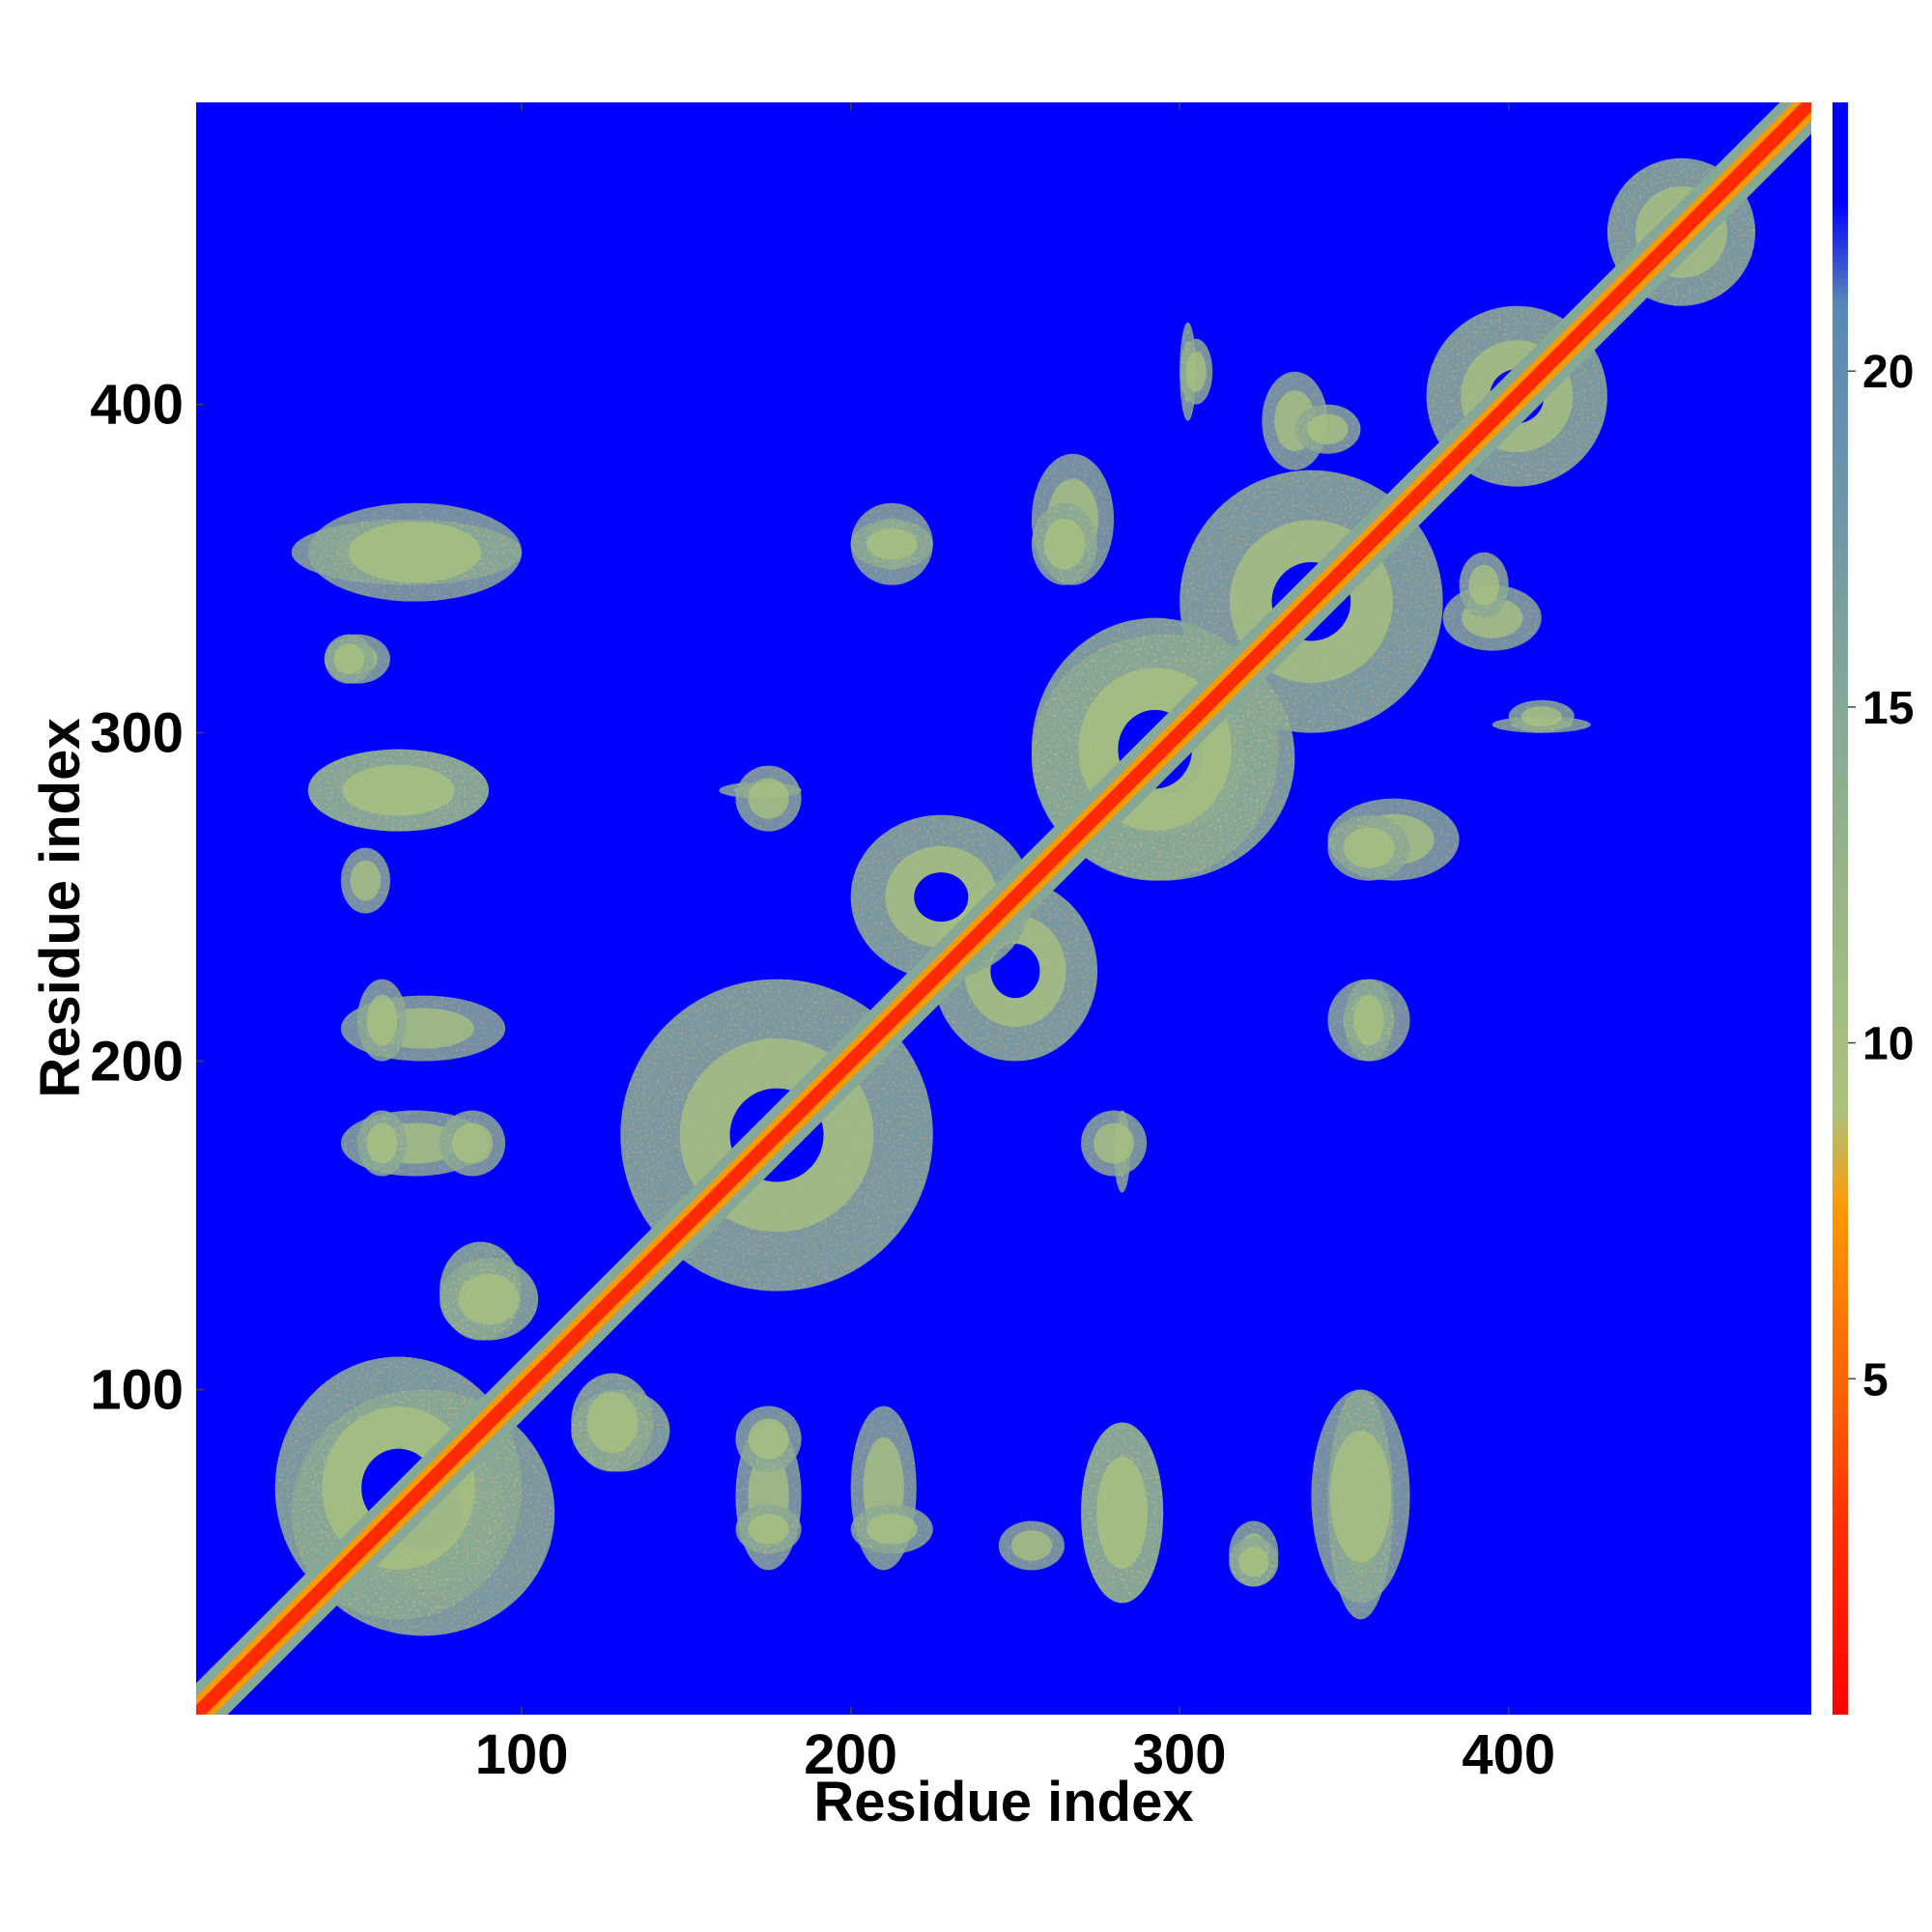 The width and height of the screenshot is (1932, 1932). I want to click on contact-region-19-b, so click(349, 659).